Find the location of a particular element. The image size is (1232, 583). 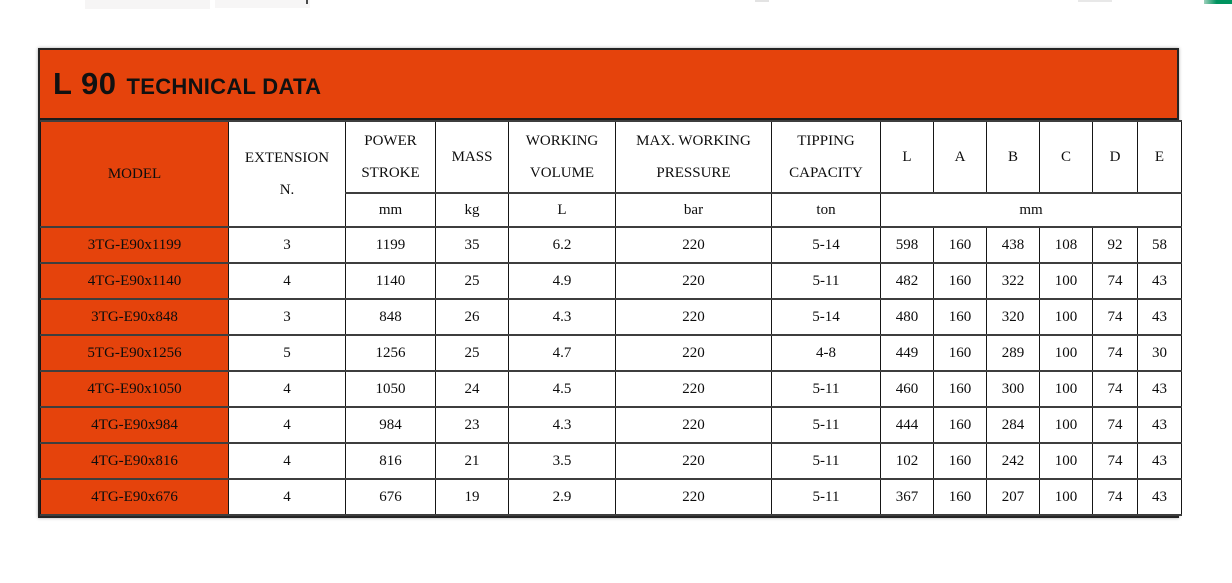

unit-tipping-capacity: ton is located at coordinates (826, 210).